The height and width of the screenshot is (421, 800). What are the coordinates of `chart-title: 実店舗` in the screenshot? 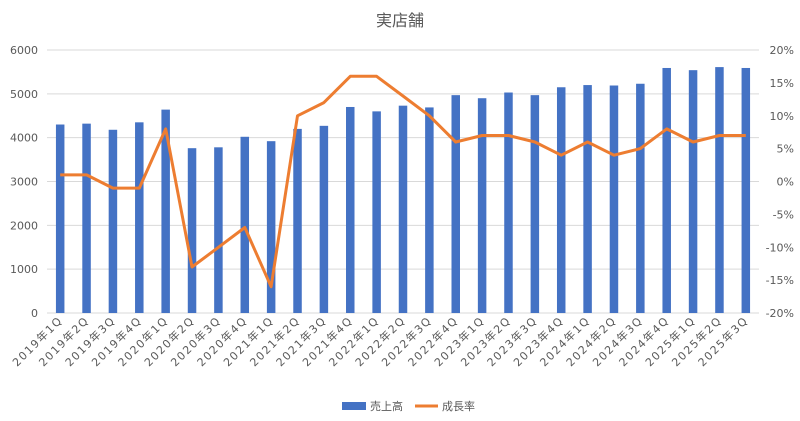 It's located at (400, 20).